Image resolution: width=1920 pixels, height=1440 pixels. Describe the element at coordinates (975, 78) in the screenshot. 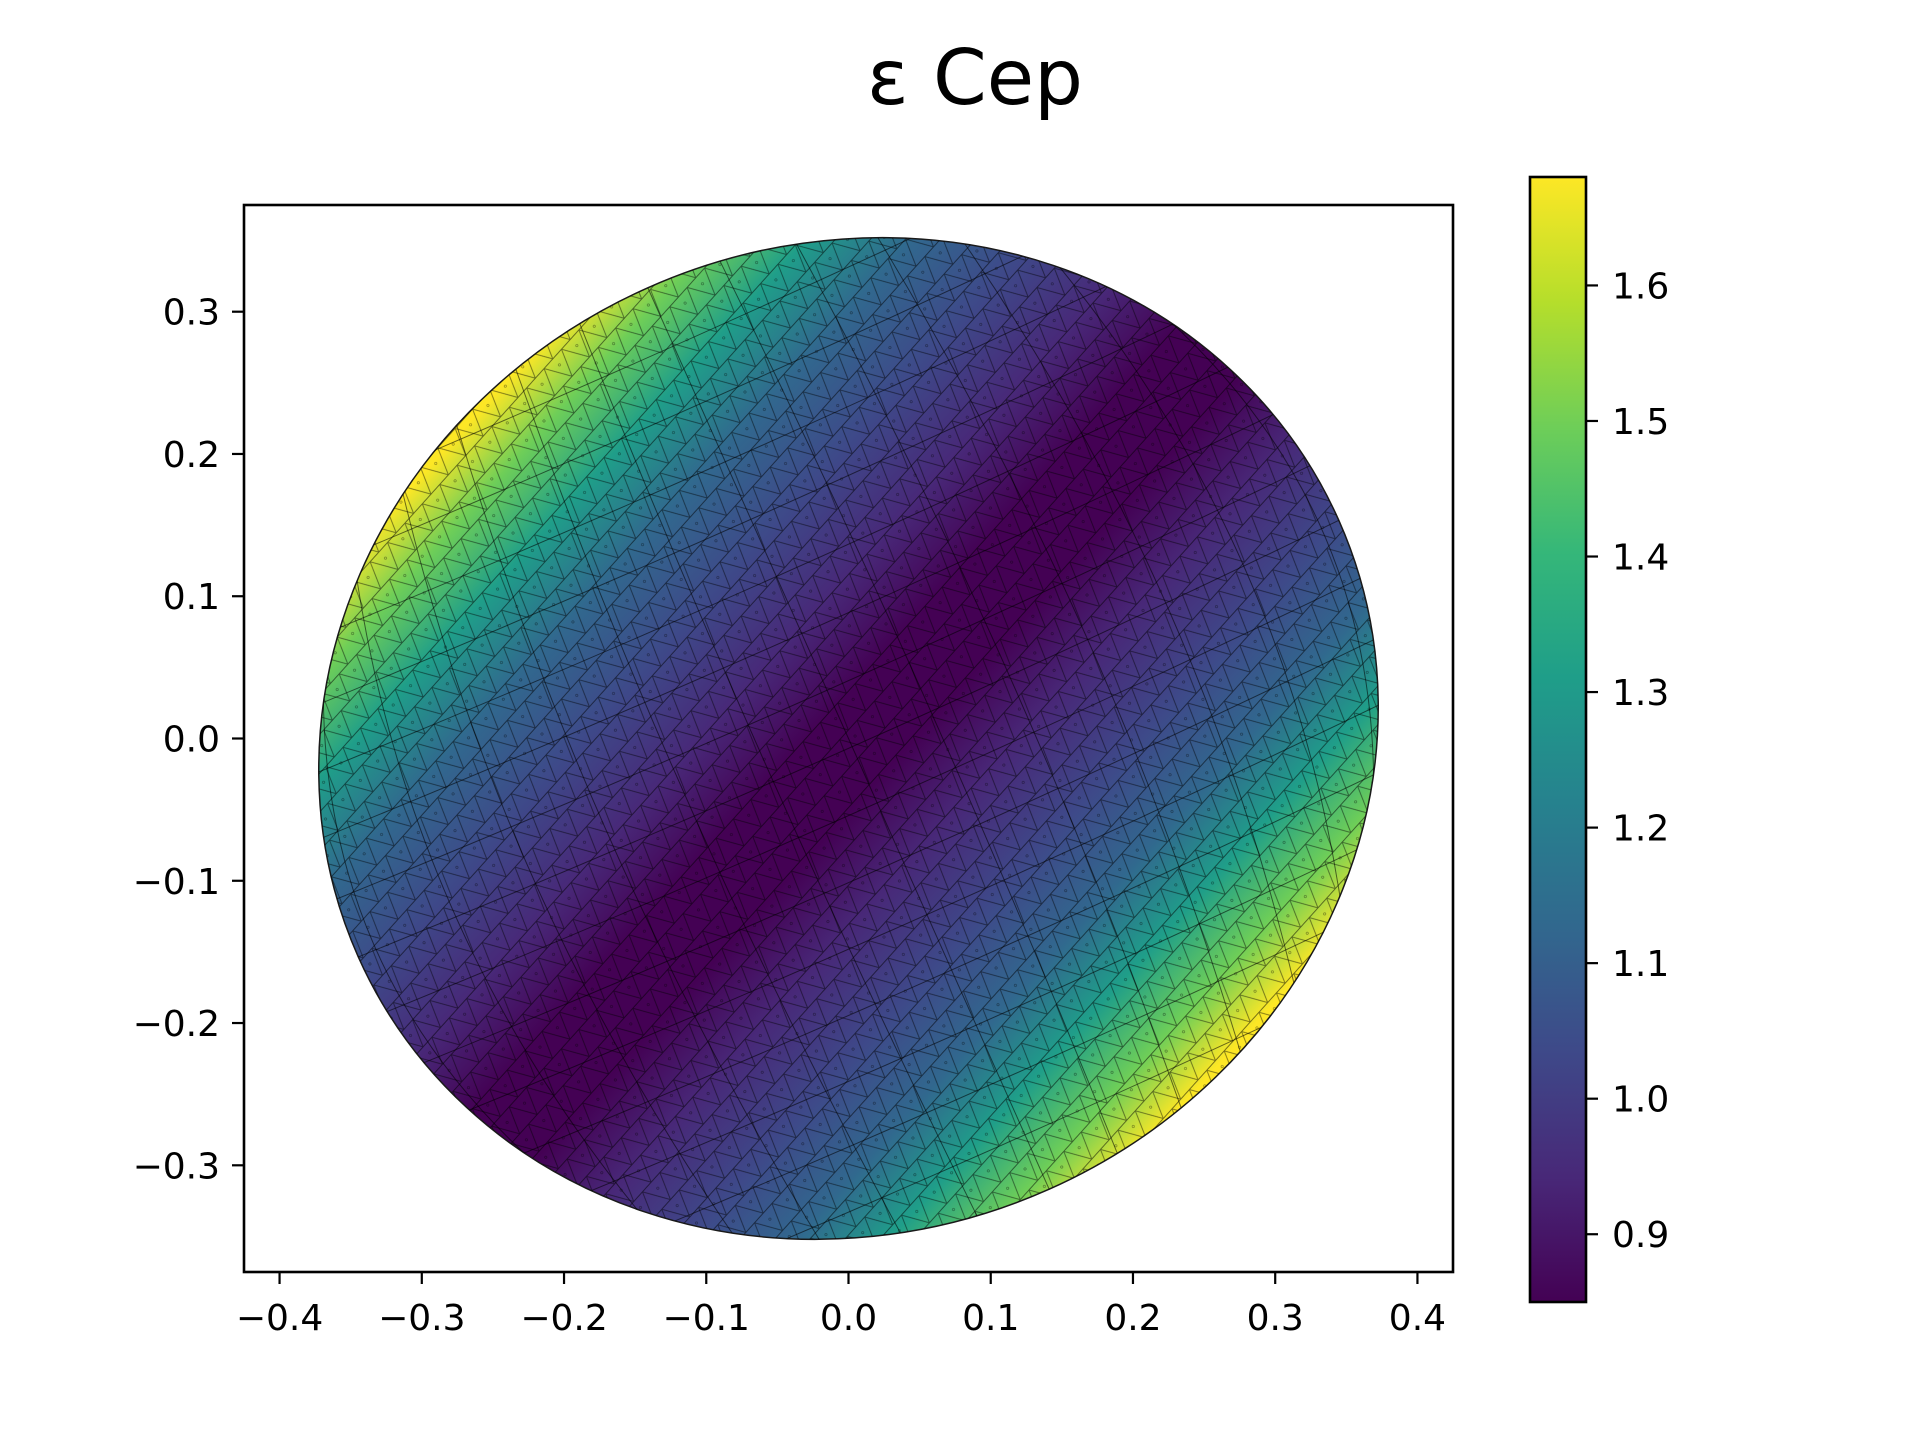

I see `chart-title: ε Cep` at that location.